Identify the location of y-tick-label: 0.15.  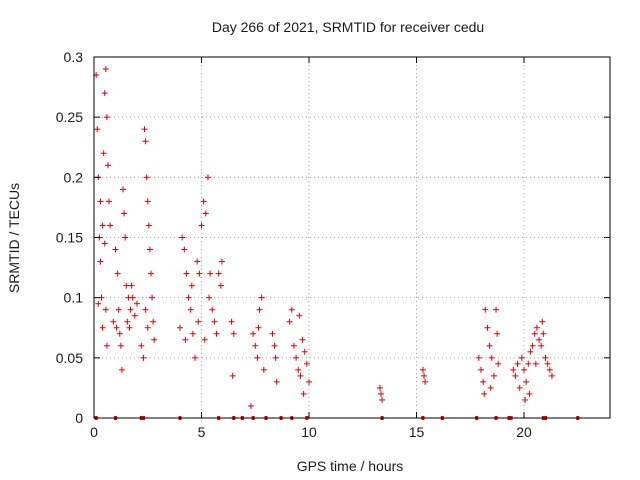
(69, 238).